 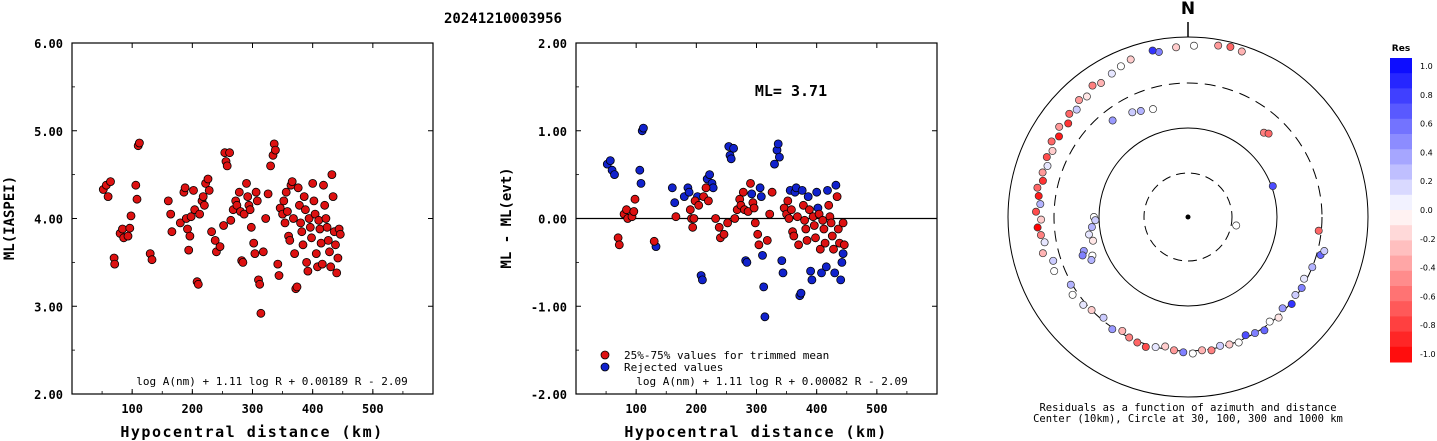 I want to click on legend-rejected-label: Rejected values, so click(x=673, y=367).